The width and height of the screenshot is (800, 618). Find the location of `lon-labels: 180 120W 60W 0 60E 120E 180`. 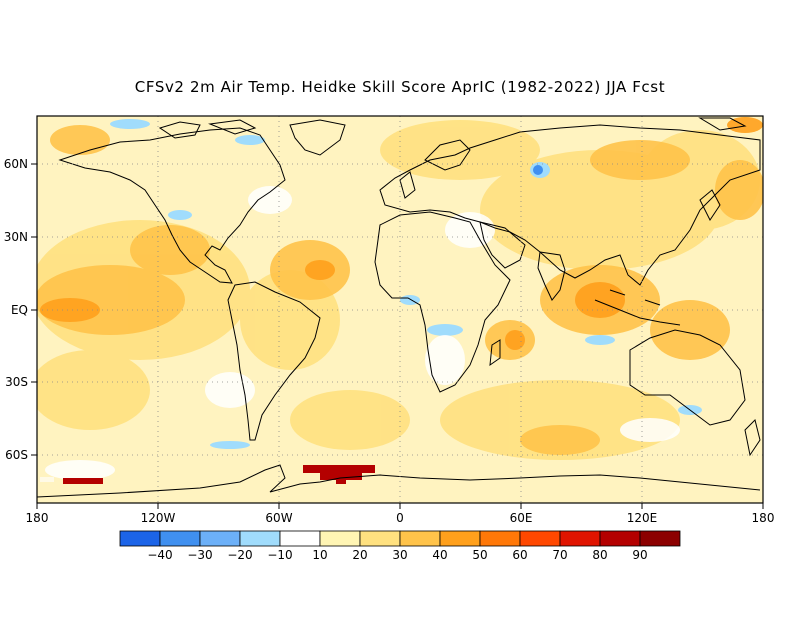

lon-labels: 180 120W 60W 0 60E 120E 180 is located at coordinates (400, 518).